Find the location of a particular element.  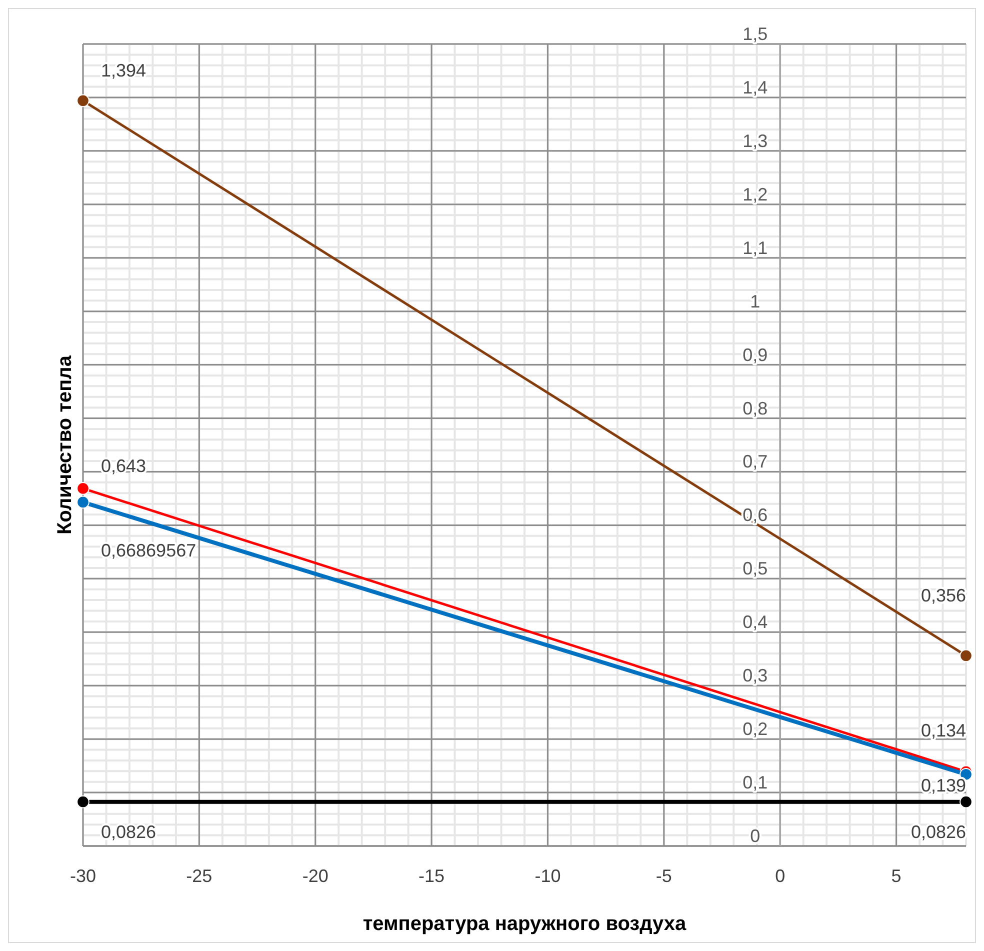

y-tick-label: 0,6 is located at coordinates (755, 515).